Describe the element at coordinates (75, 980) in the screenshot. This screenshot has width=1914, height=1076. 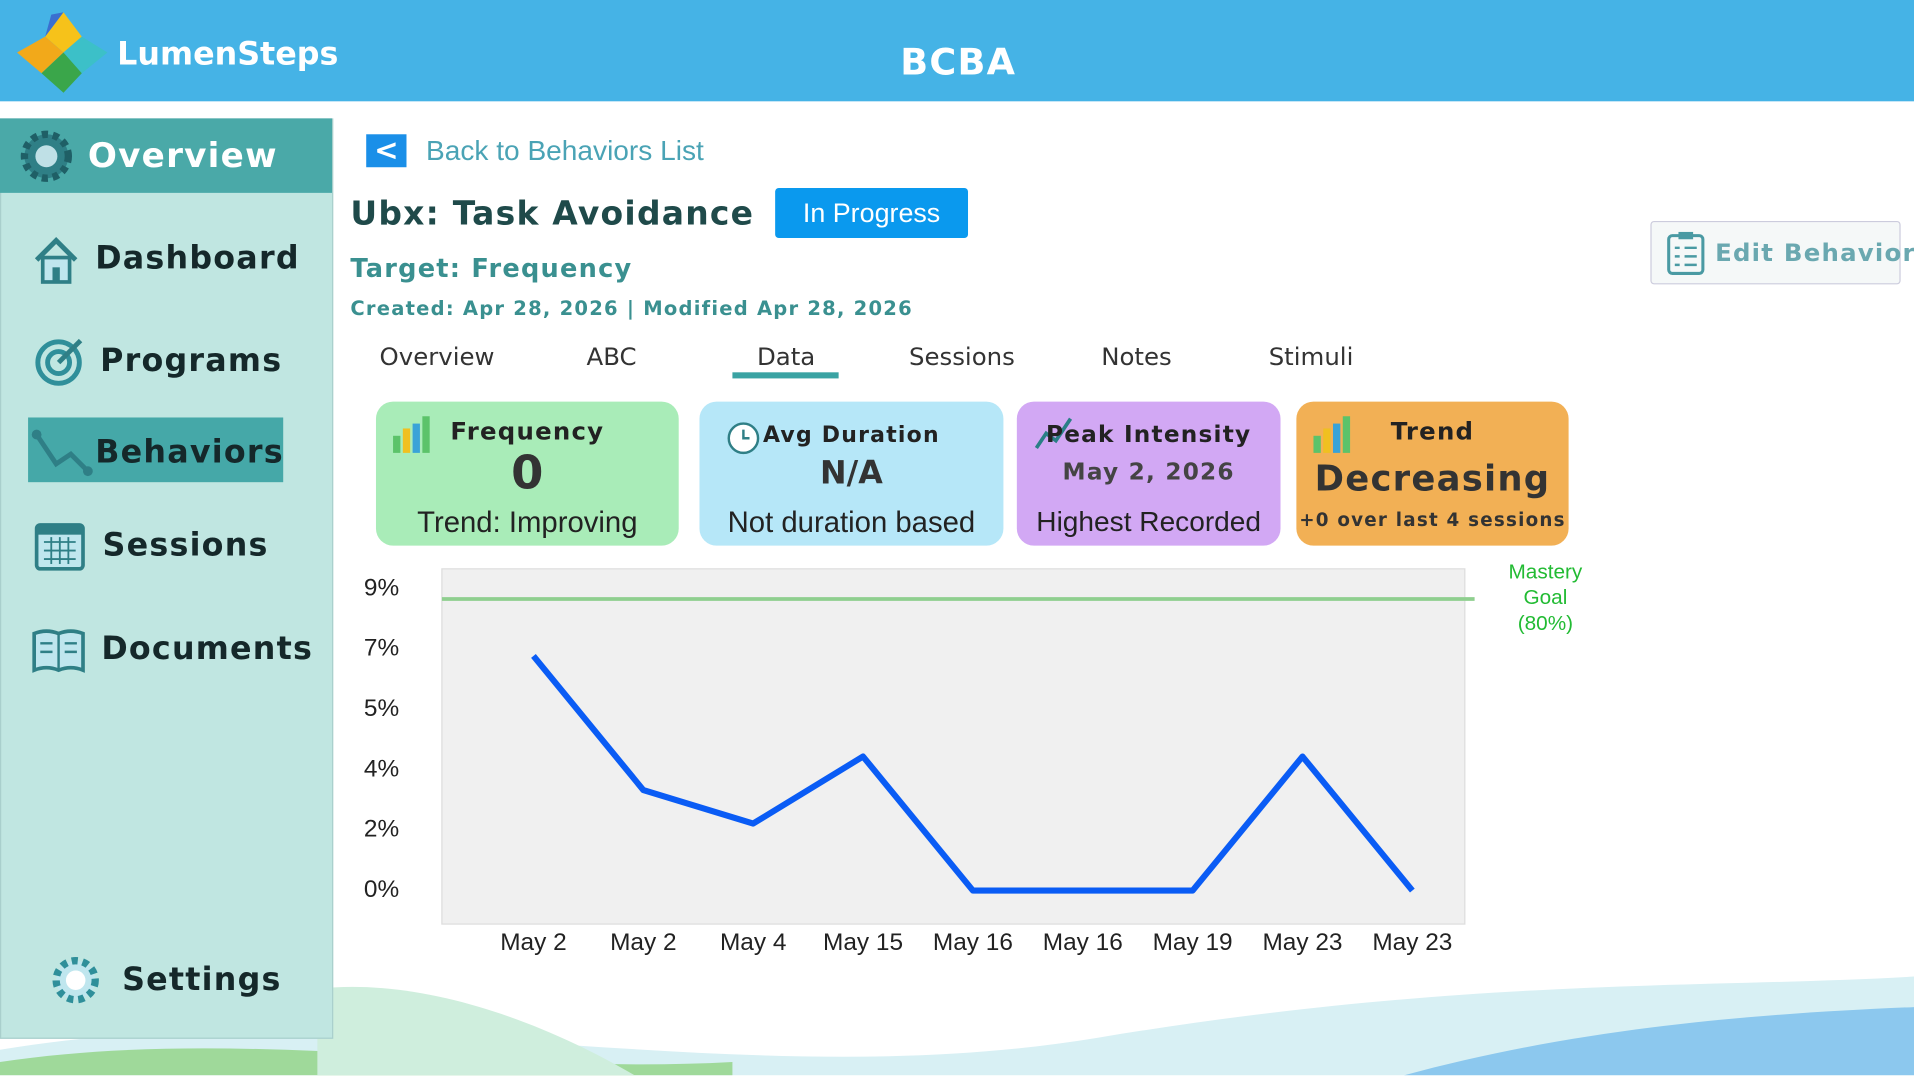
I see `settings-icon` at that location.